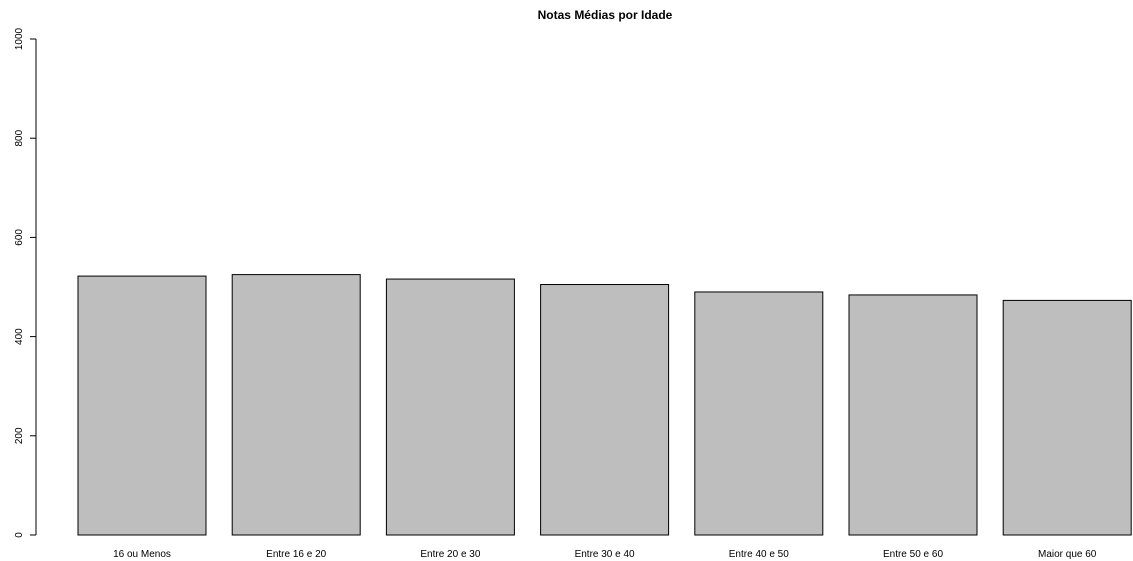 The image size is (1133, 561). Describe the element at coordinates (1067, 554) in the screenshot. I see `x-tick-label: Maior que 60` at that location.